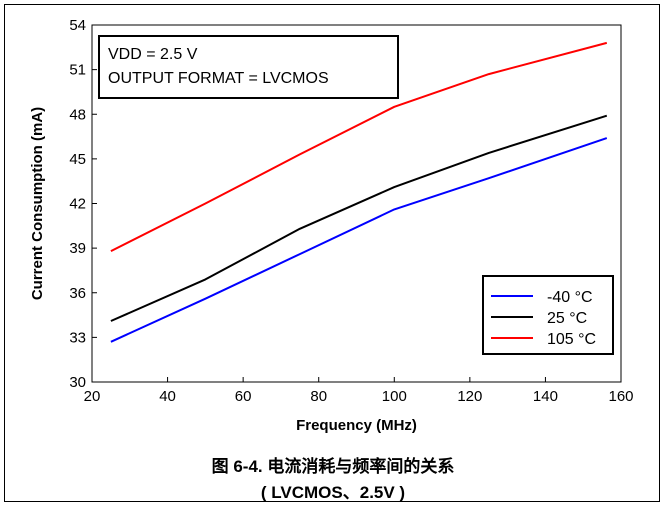  What do you see at coordinates (77, 248) in the screenshot?
I see `y-tick-label: 39` at bounding box center [77, 248].